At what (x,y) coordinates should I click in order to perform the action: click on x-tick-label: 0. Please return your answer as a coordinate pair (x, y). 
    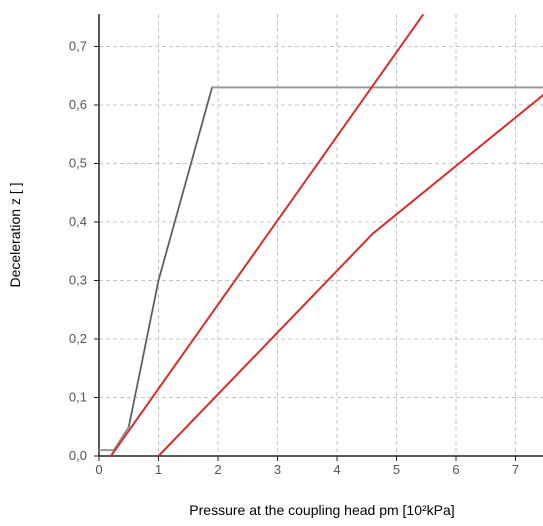
    Looking at the image, I should click on (98, 469).